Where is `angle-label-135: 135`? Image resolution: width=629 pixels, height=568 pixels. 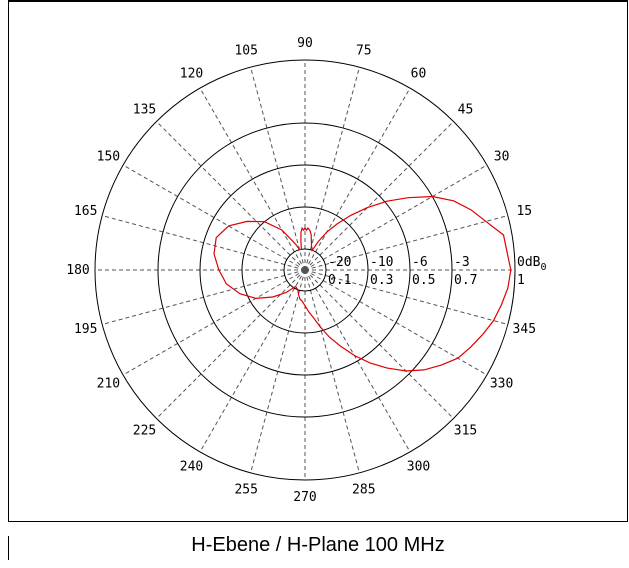
angle-label-135: 135 is located at coordinates (144, 110).